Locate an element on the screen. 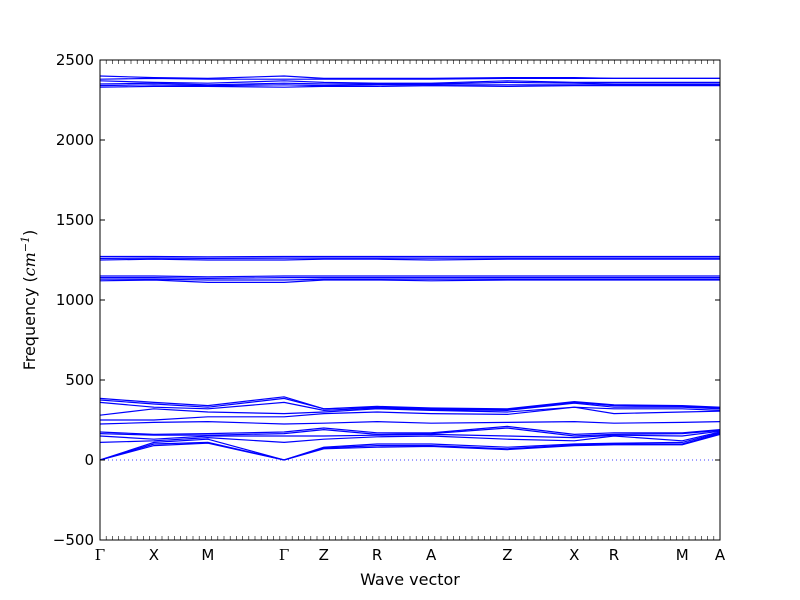 This screenshot has height=600, width=800. band-line-b18 is located at coordinates (409, 259).